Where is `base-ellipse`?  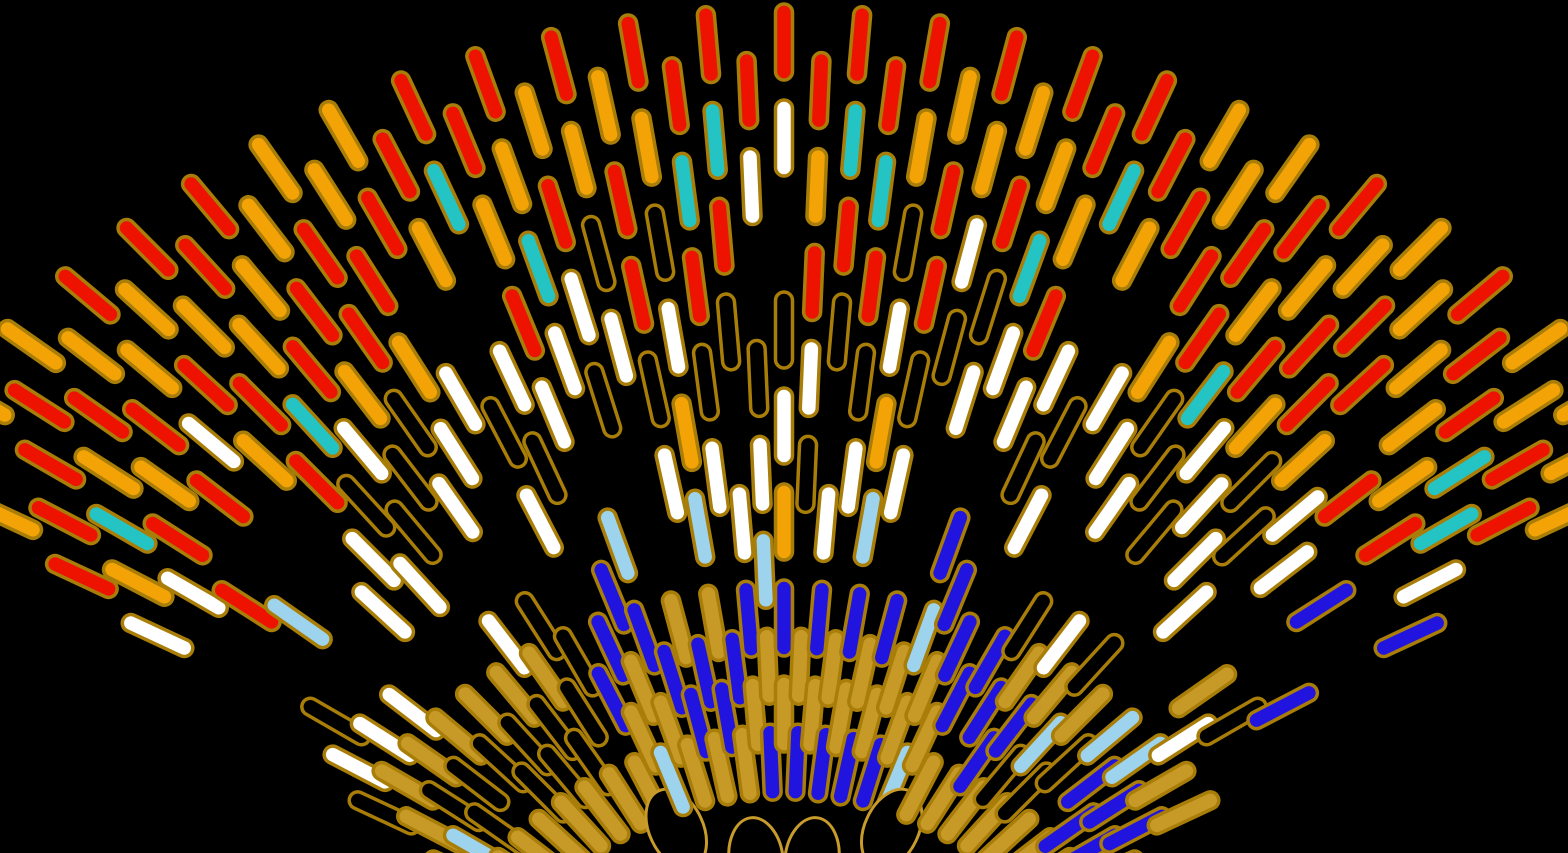 base-ellipse is located at coordinates (812, 834).